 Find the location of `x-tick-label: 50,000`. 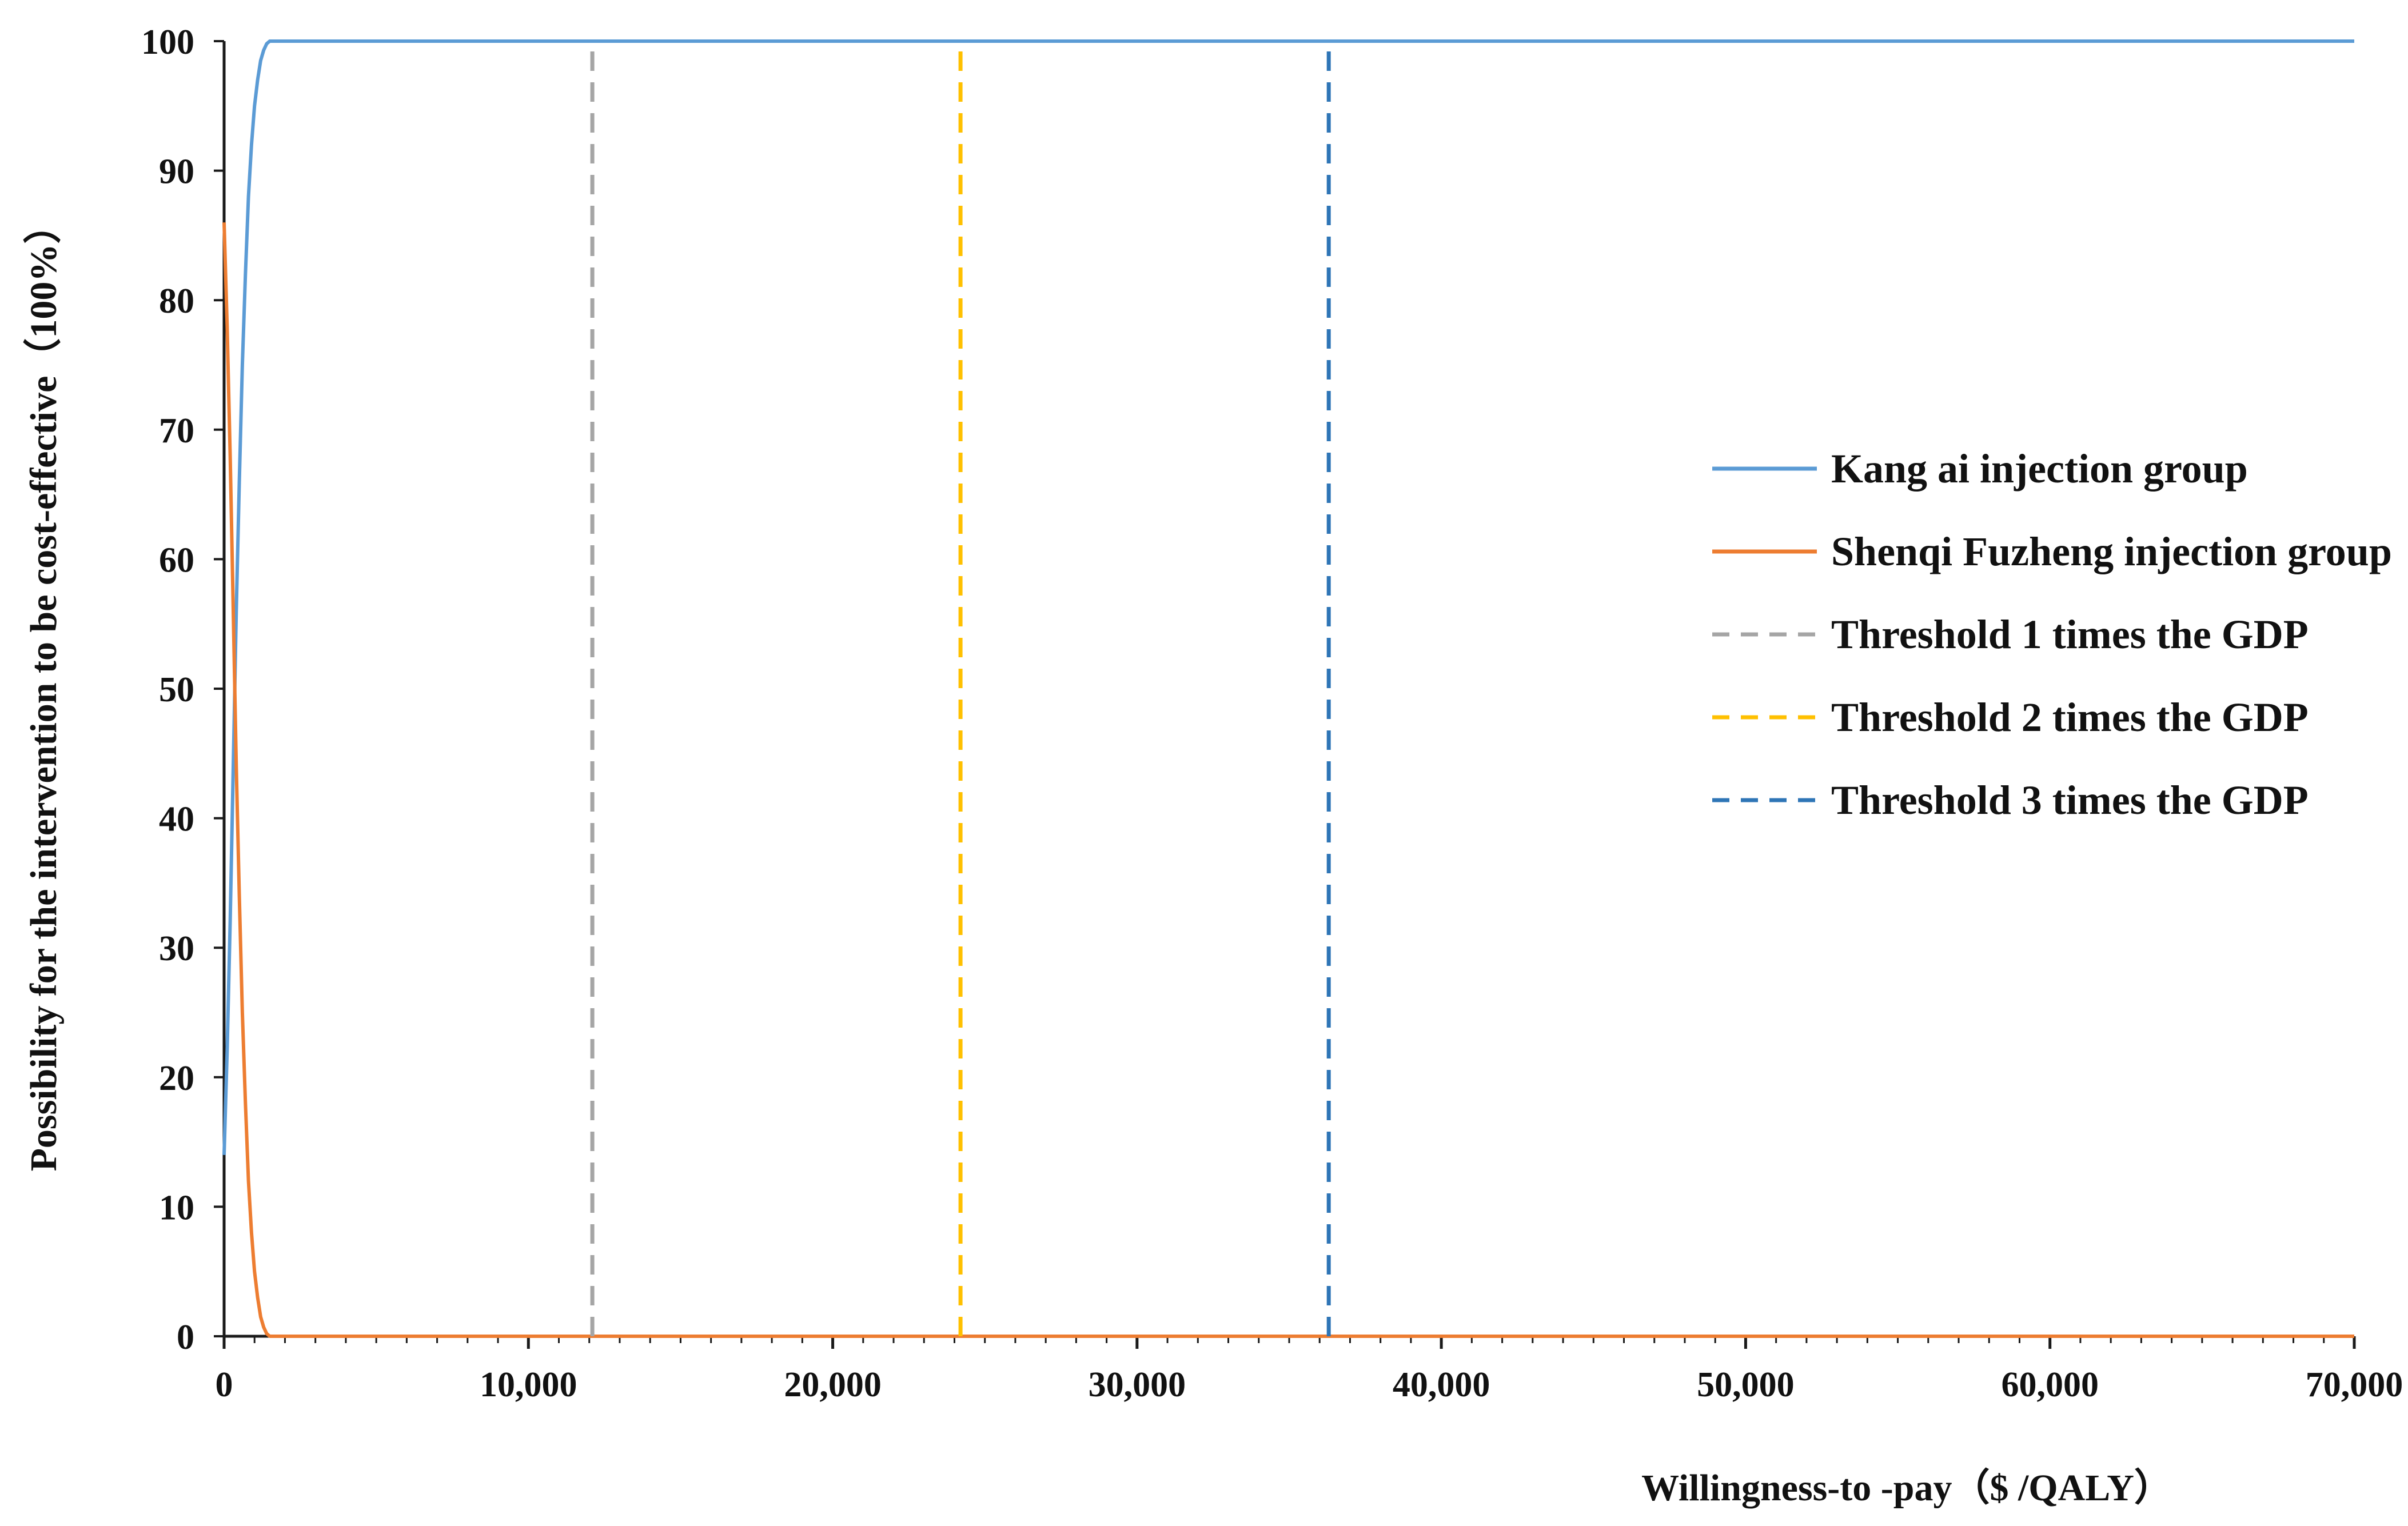

x-tick-label: 50,000 is located at coordinates (1746, 1385).